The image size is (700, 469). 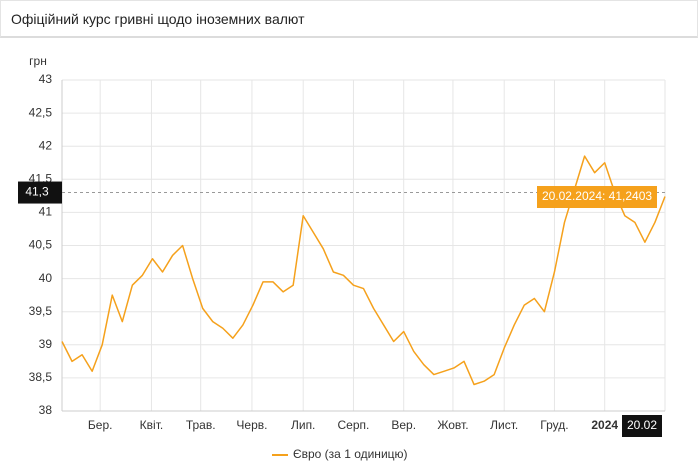 I want to click on crosshair-y-box, so click(x=40, y=192).